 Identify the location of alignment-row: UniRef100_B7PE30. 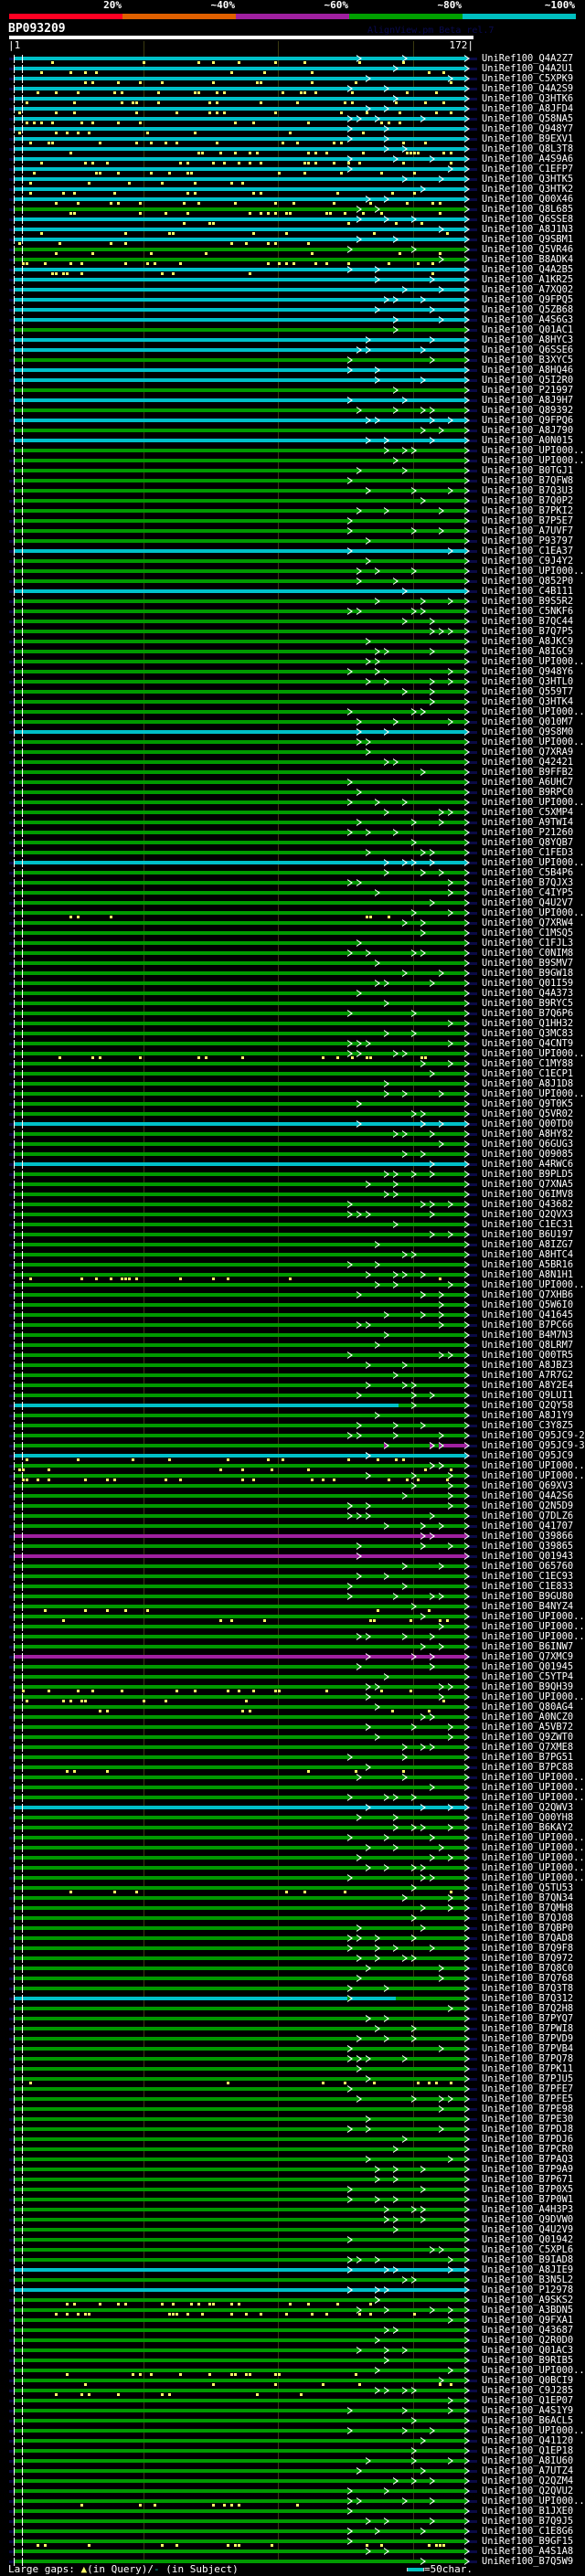
(293, 2120).